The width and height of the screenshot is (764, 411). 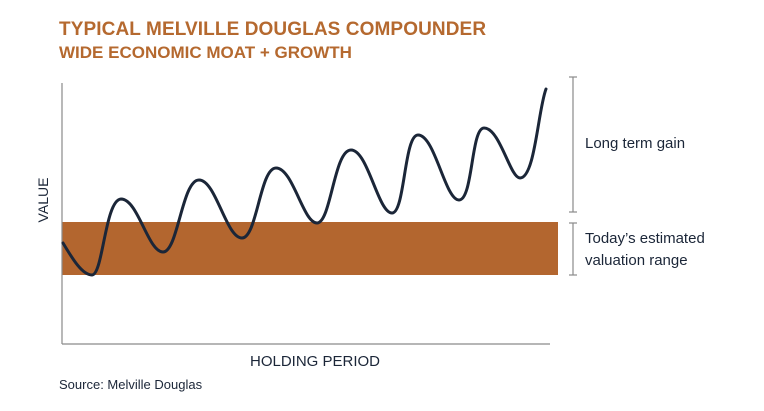 I want to click on chart-title: TYPICAL MELVILLE DOUGLAS COMPOUNDER, so click(x=273, y=29).